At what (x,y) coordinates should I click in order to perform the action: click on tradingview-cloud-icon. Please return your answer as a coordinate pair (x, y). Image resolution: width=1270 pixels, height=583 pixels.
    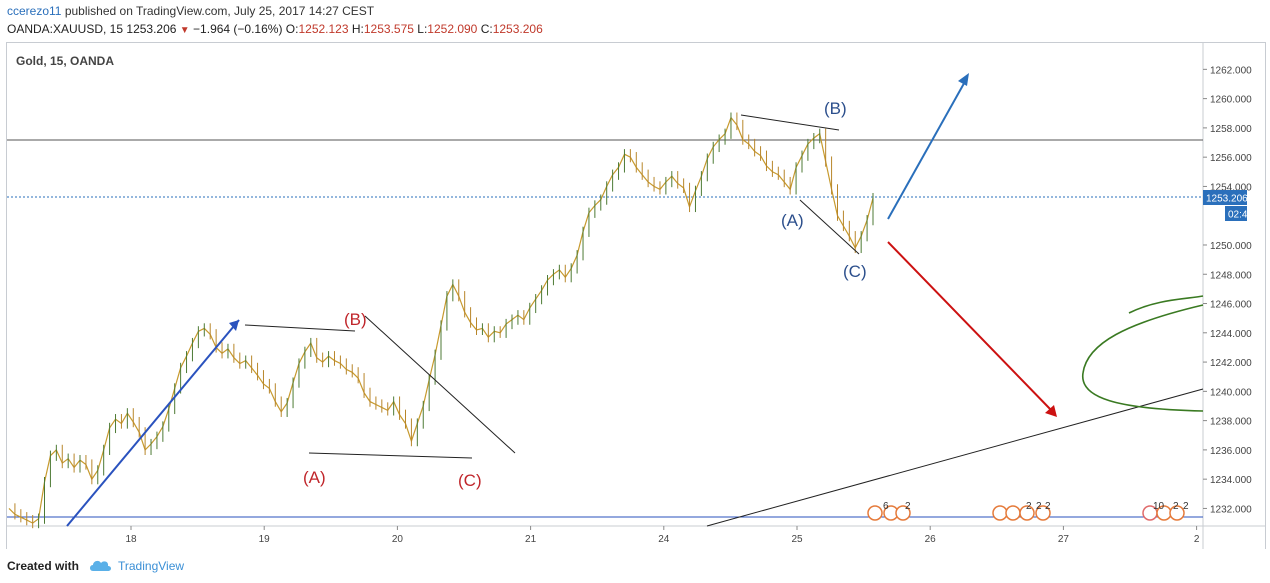
    Looking at the image, I should click on (100, 565).